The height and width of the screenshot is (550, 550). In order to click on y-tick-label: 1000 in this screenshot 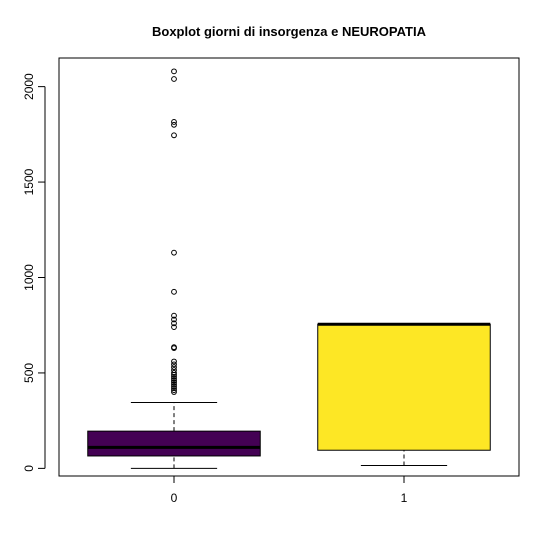, I will do `click(29, 277)`.